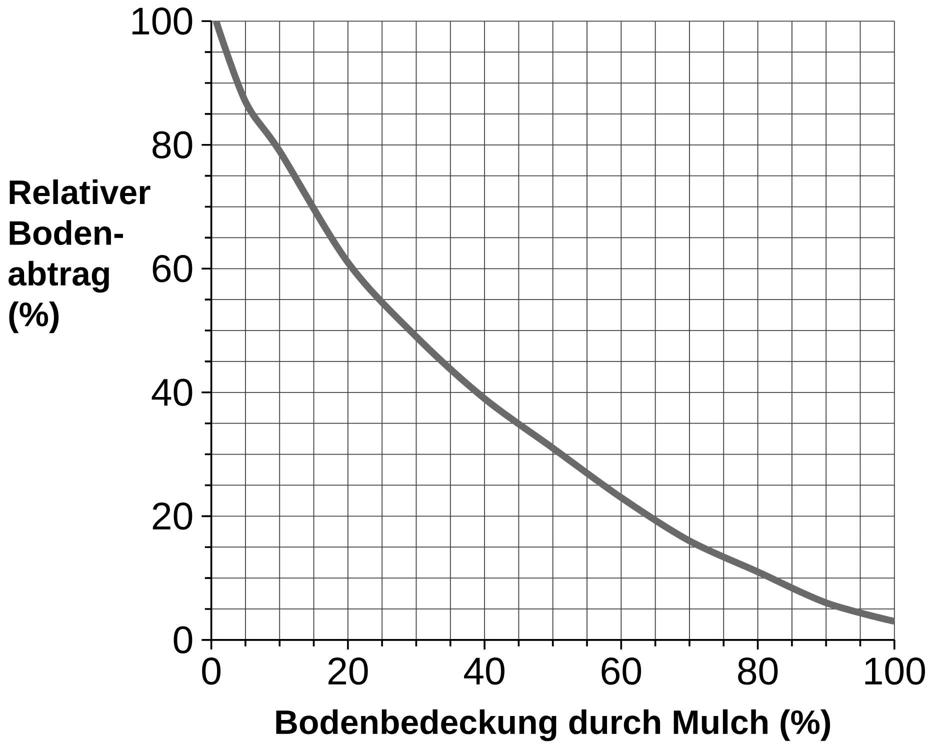 This screenshot has height=749, width=934. Describe the element at coordinates (758, 671) in the screenshot. I see `x-tick-label: 80` at that location.